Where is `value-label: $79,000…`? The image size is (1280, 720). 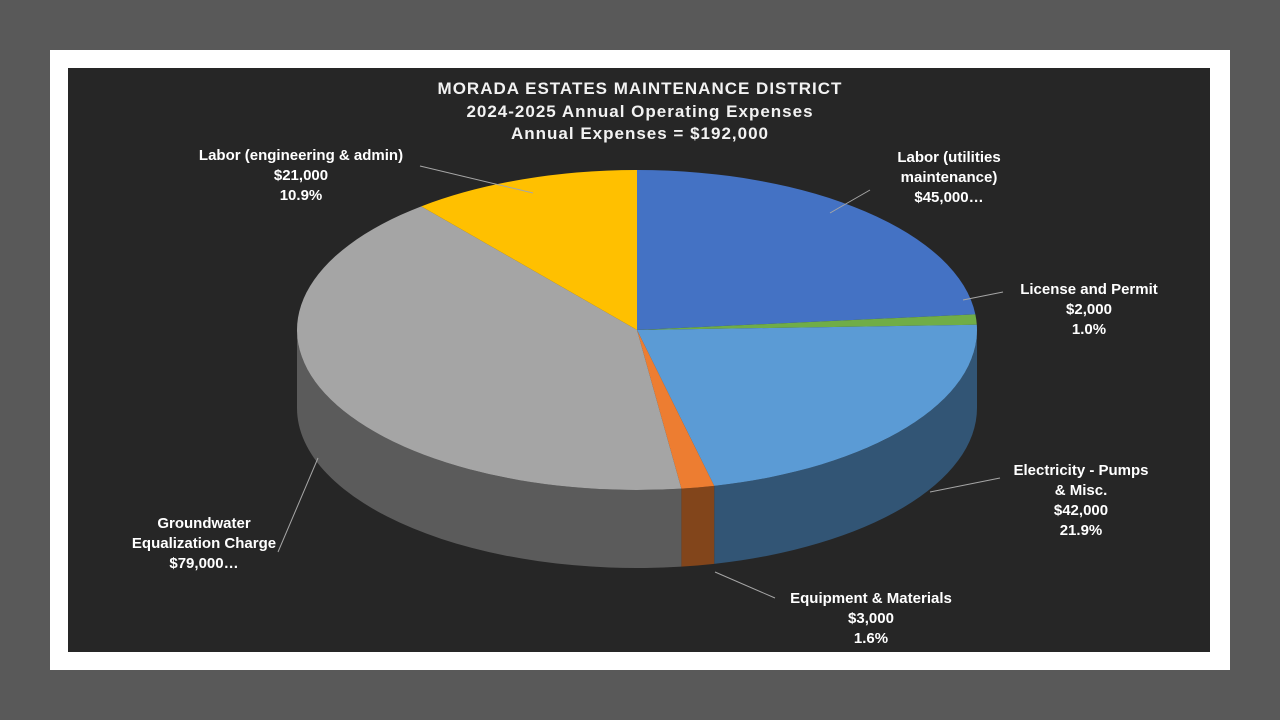 value-label: $79,000… is located at coordinates (204, 563).